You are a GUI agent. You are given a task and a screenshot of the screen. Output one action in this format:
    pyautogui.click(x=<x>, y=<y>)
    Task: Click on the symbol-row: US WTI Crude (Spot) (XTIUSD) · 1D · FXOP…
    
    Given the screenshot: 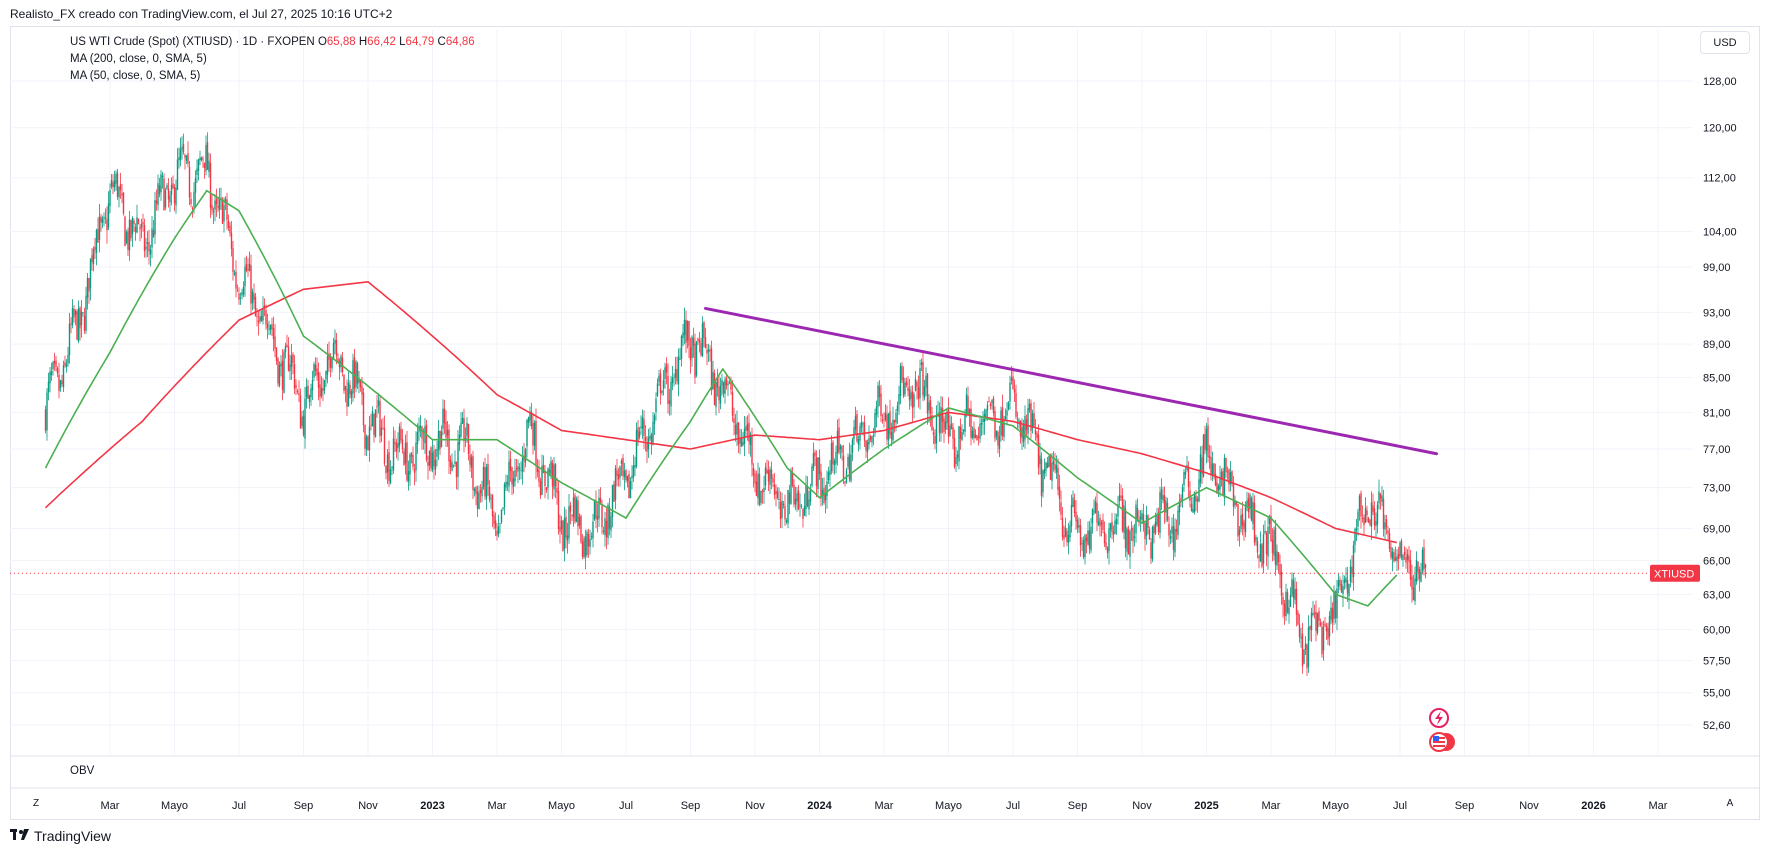 What is the action you would take?
    pyautogui.click(x=272, y=42)
    